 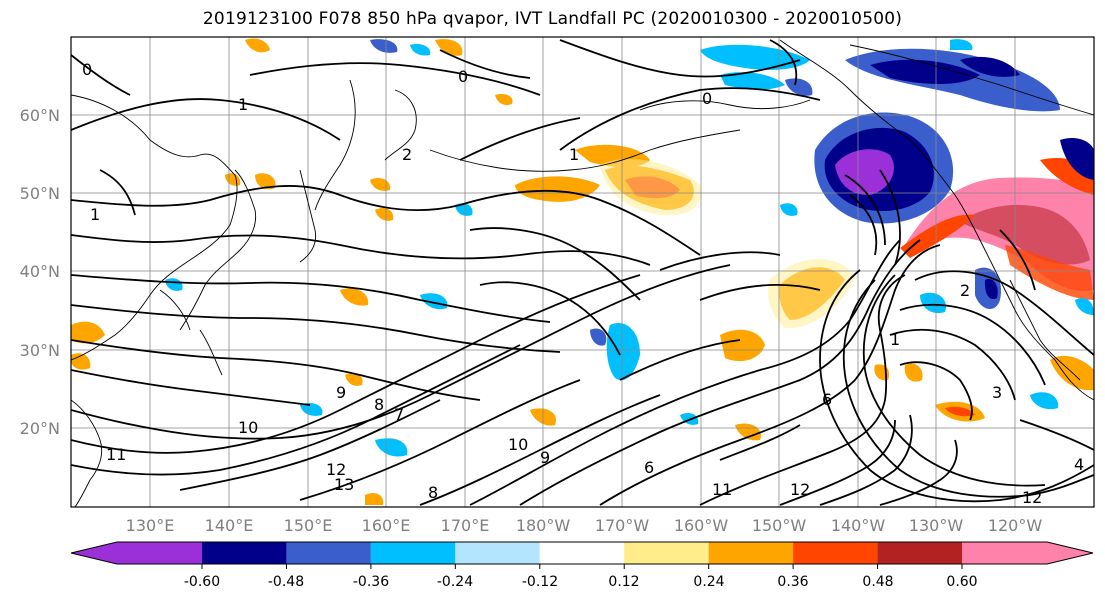 What do you see at coordinates (308, 525) in the screenshot?
I see `lon-label: 150°E` at bounding box center [308, 525].